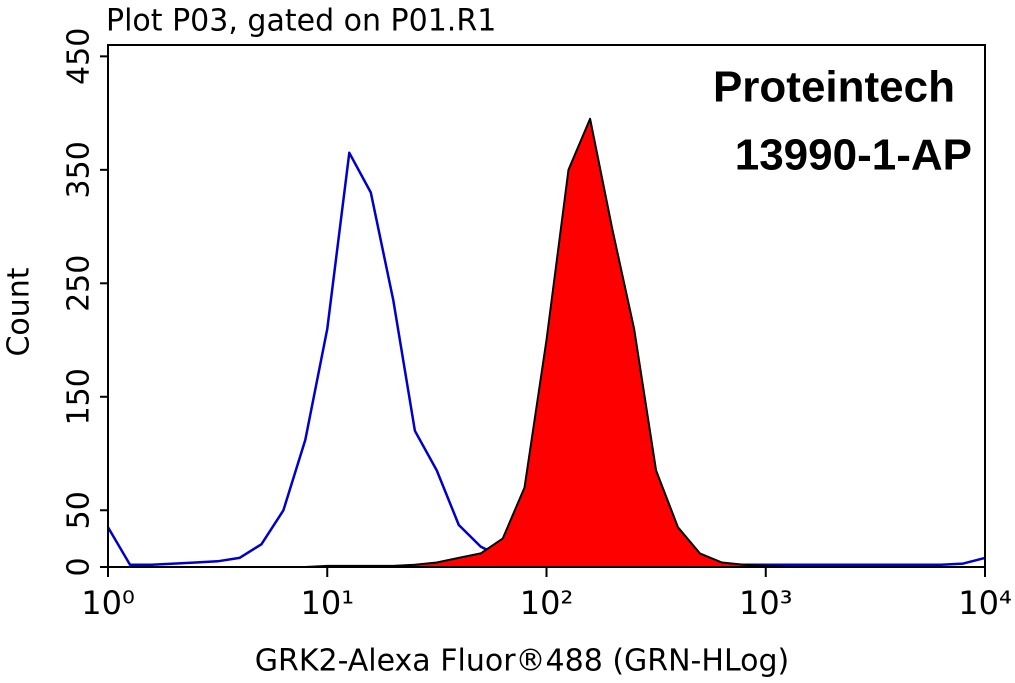 This screenshot has height=683, width=1015. I want to click on y-tick-label: 350, so click(79, 169).